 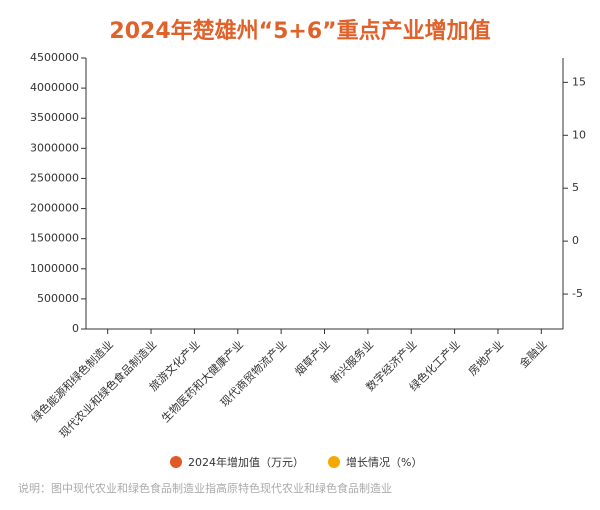 What do you see at coordinates (299, 31) in the screenshot?
I see `chart-title: 2024年楚雄州“5+6”重点产业增加值` at bounding box center [299, 31].